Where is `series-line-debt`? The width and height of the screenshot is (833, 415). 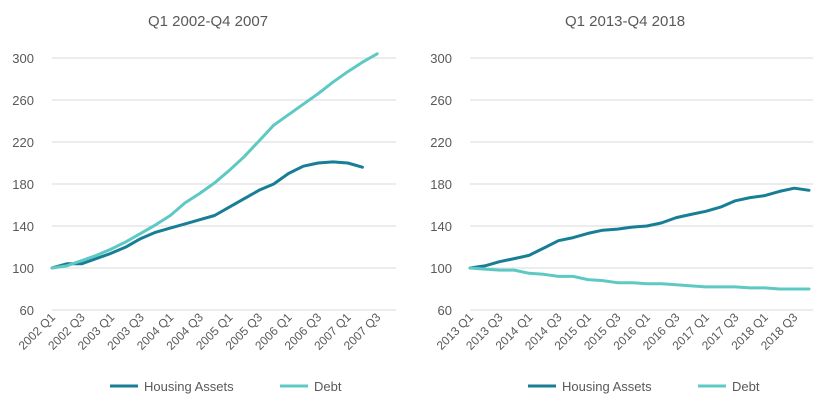
series-line-debt is located at coordinates (639, 278).